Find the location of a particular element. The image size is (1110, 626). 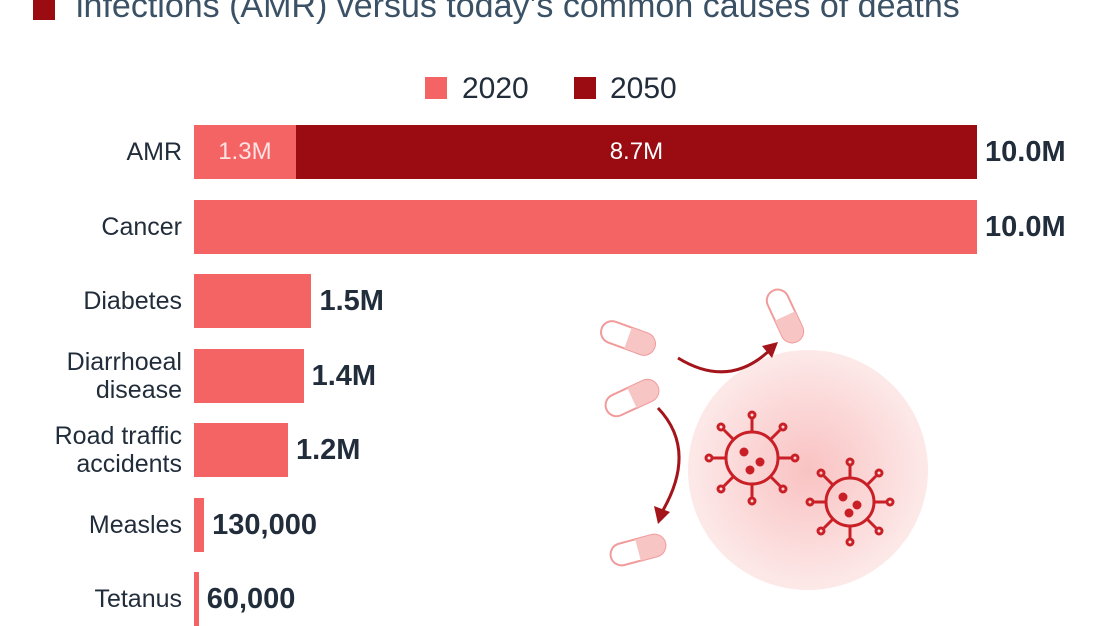

bacteria-circle is located at coordinates (808, 470).